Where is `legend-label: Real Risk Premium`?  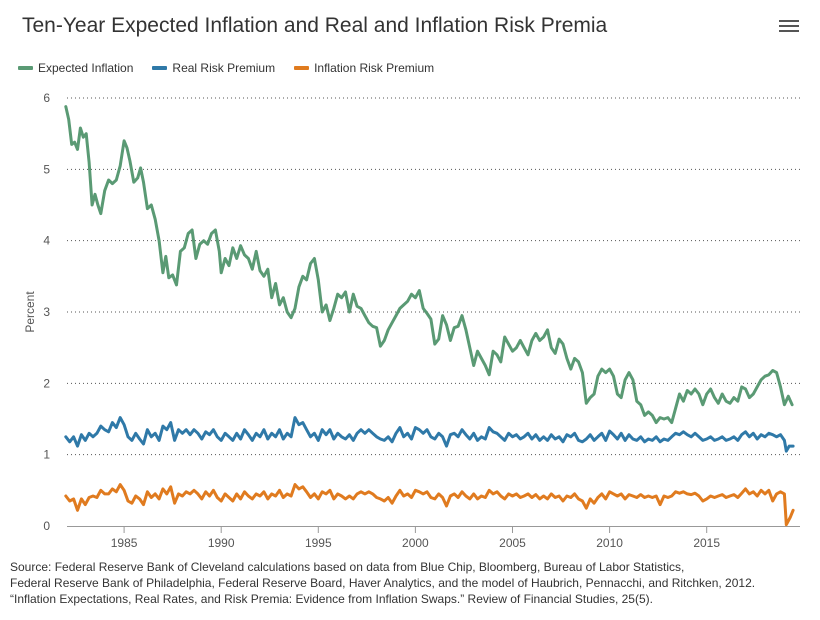
legend-label: Real Risk Premium is located at coordinates (224, 68).